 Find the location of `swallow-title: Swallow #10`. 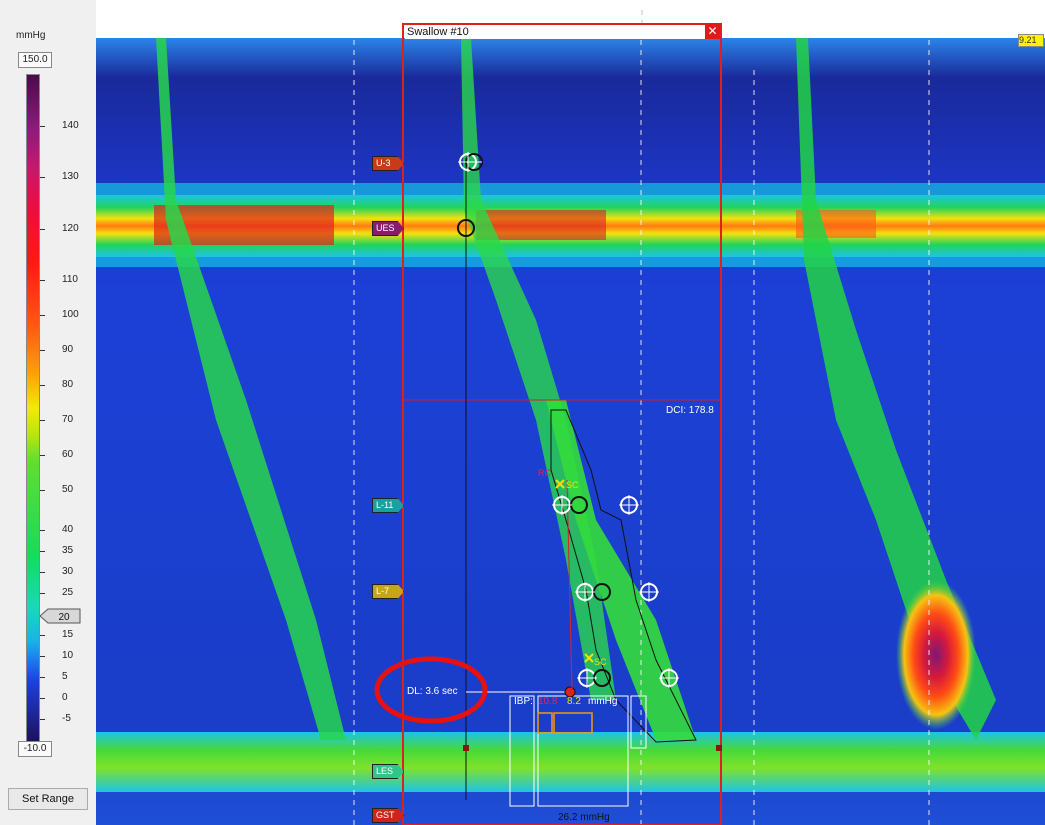

swallow-title: Swallow #10 is located at coordinates (556, 32).